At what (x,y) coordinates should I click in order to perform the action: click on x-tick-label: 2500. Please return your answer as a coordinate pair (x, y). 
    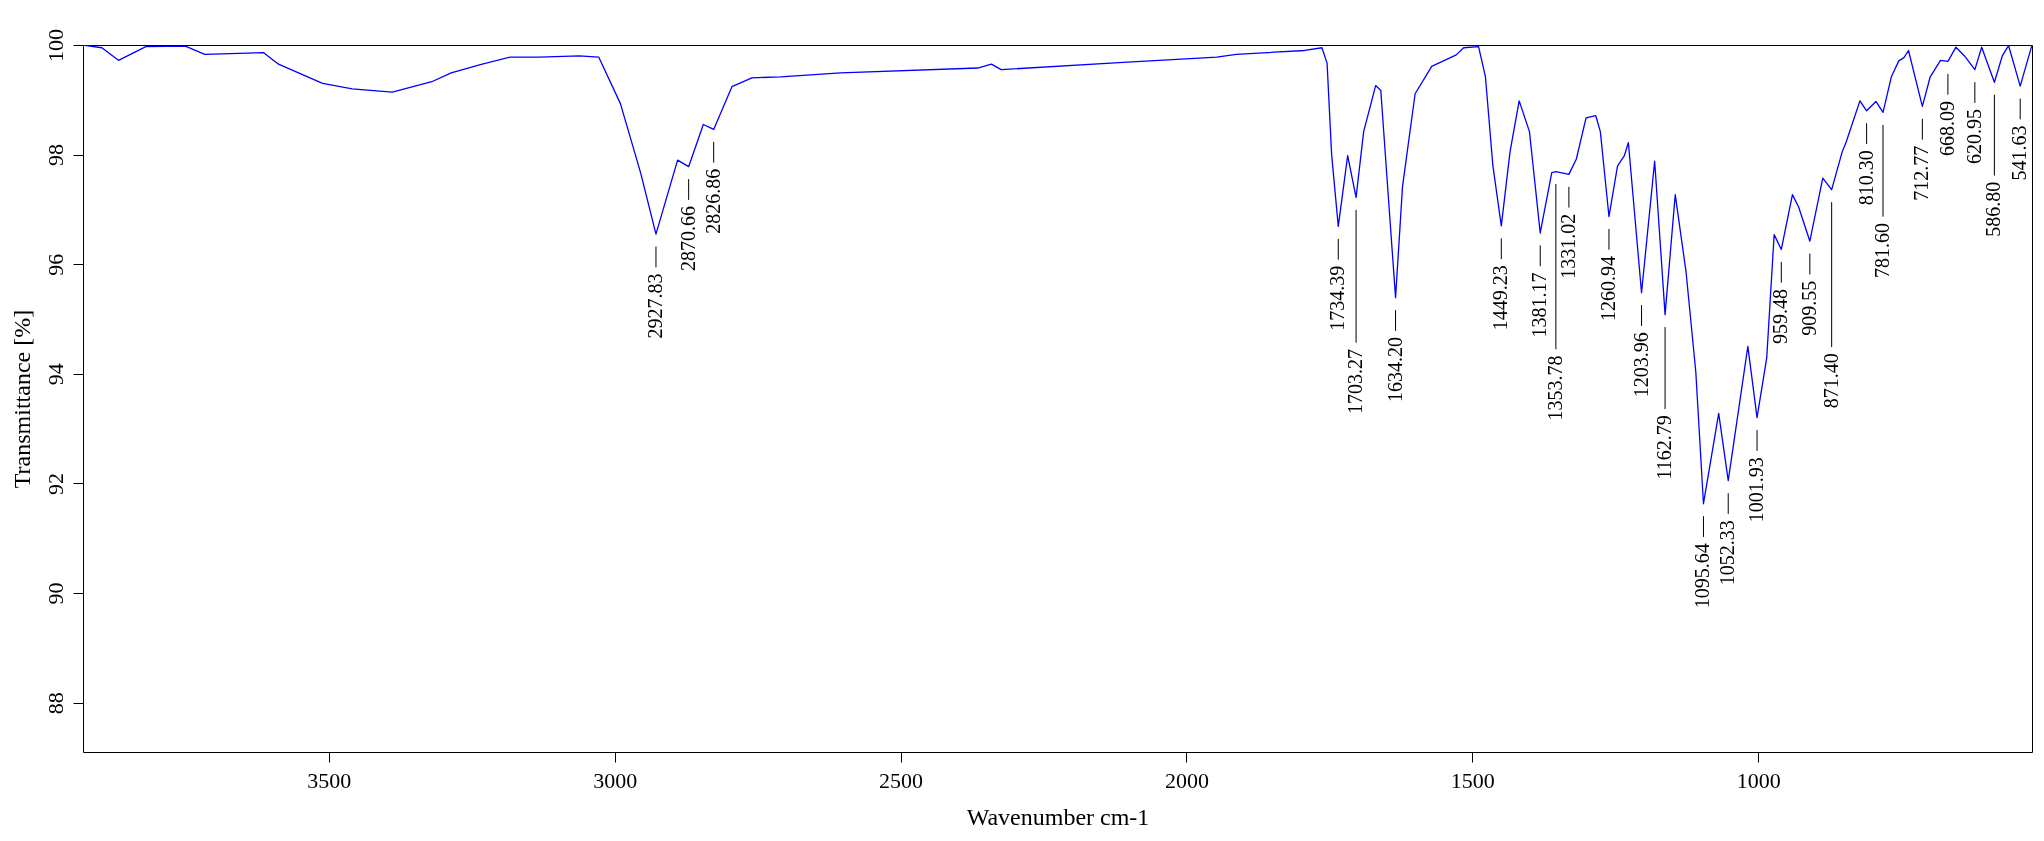
    Looking at the image, I should click on (901, 780).